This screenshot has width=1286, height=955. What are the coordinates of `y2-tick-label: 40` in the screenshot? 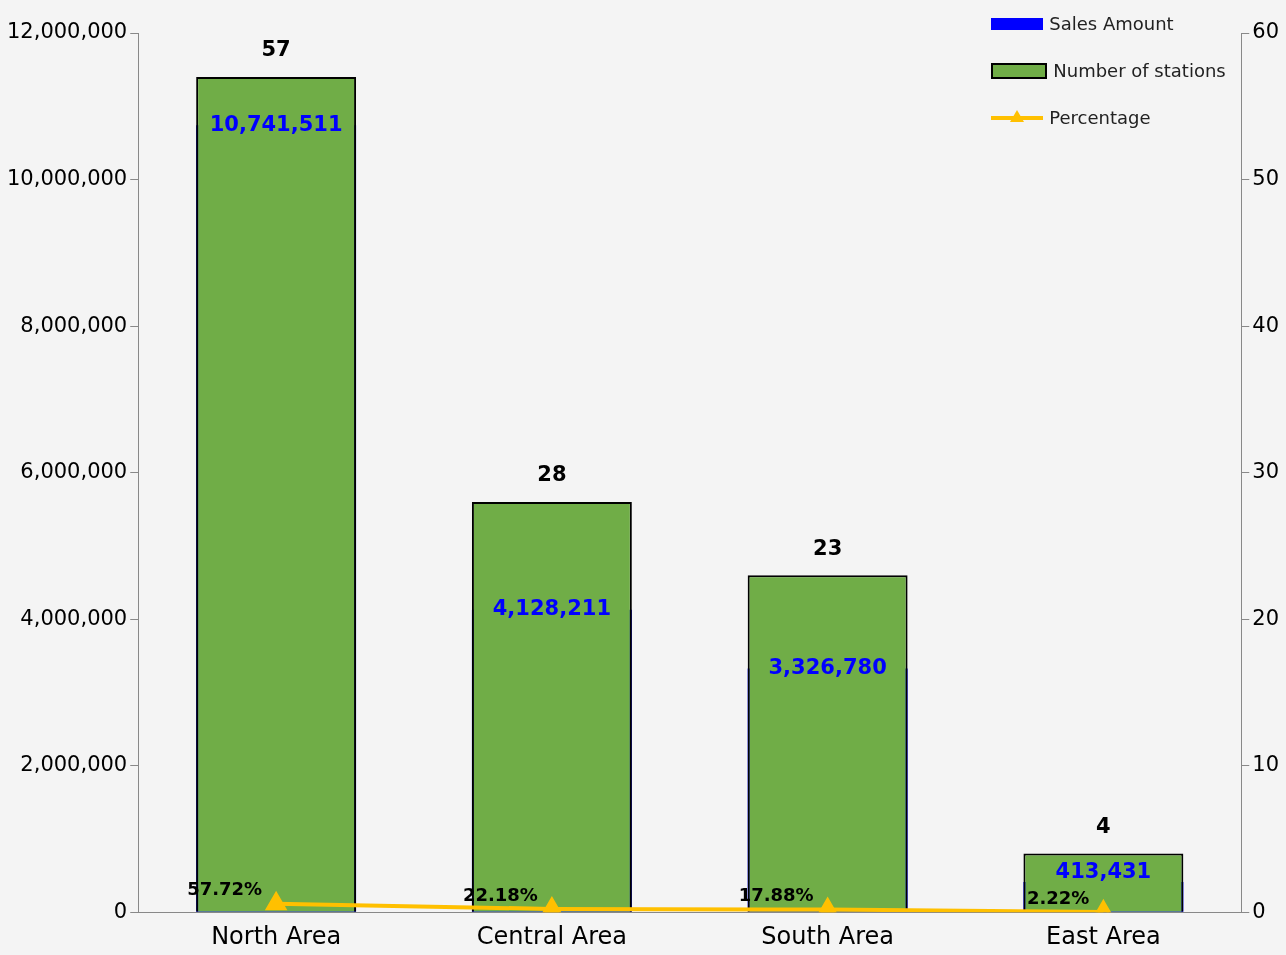 It's located at (1266, 324).